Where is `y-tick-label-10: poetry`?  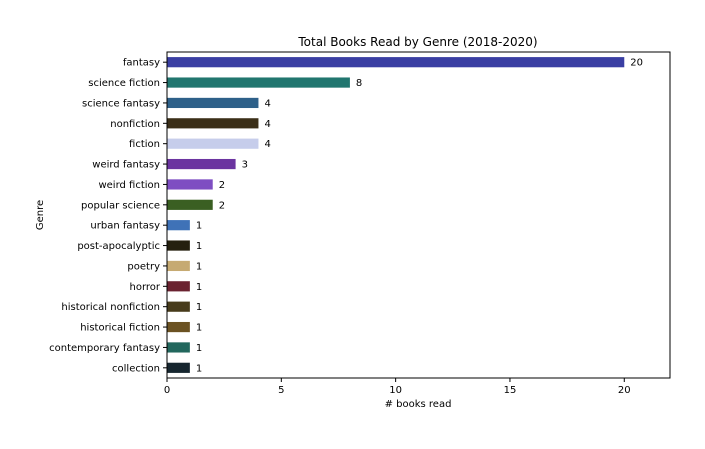
y-tick-label-10: poetry is located at coordinates (143, 266).